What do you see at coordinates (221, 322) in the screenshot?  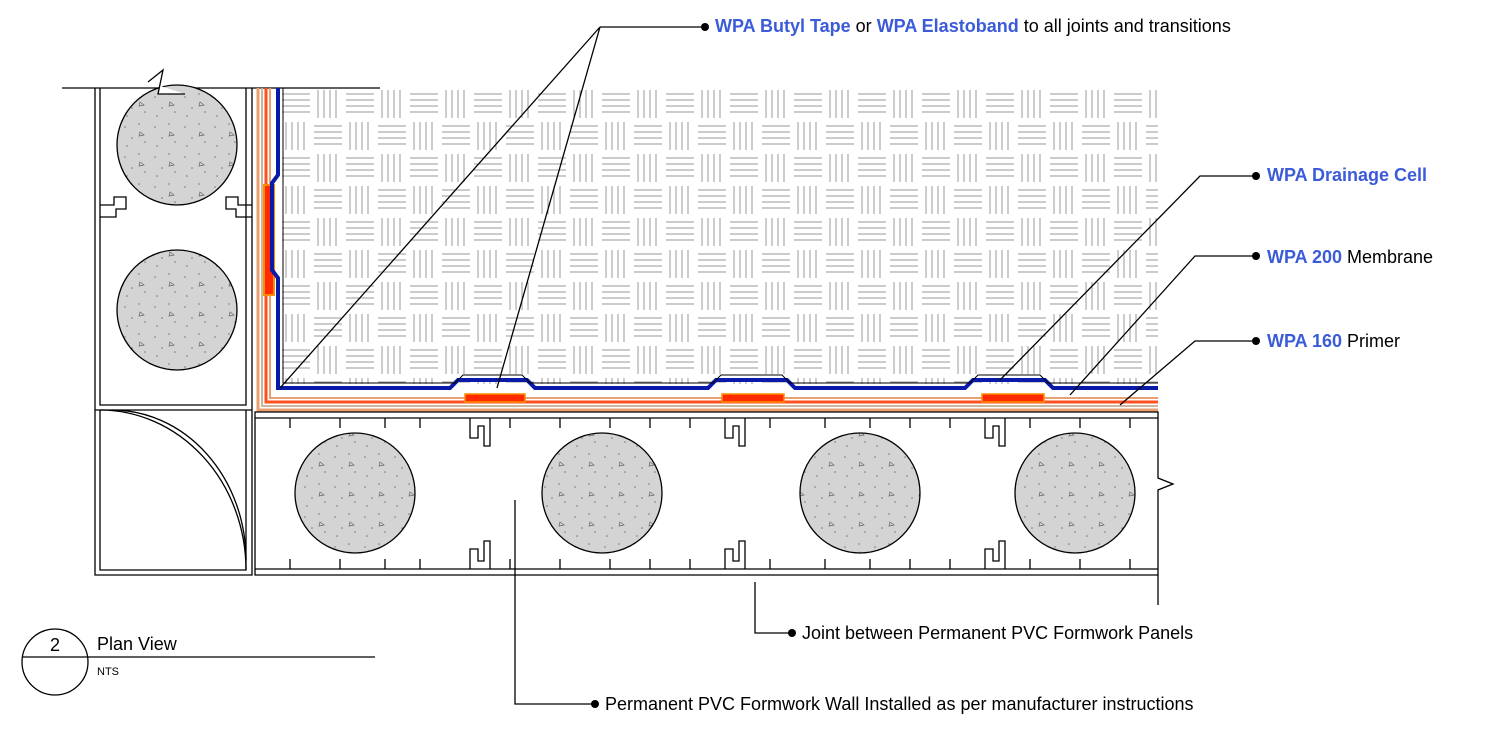 I see `left-formwork` at bounding box center [221, 322].